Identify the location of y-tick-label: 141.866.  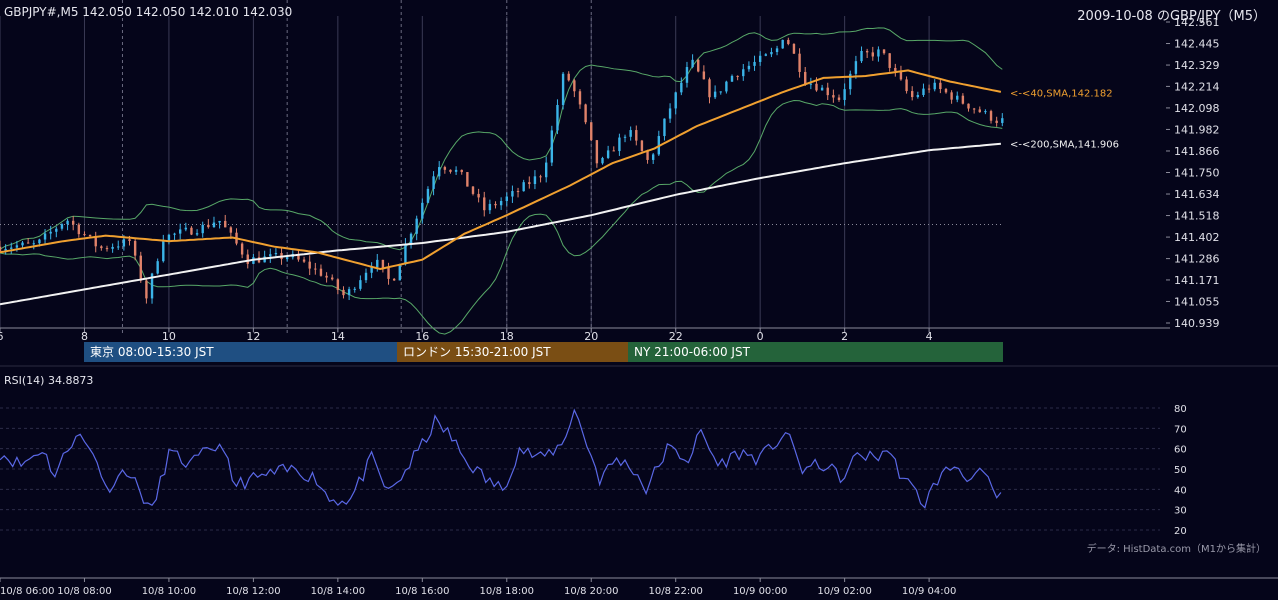
(1197, 151).